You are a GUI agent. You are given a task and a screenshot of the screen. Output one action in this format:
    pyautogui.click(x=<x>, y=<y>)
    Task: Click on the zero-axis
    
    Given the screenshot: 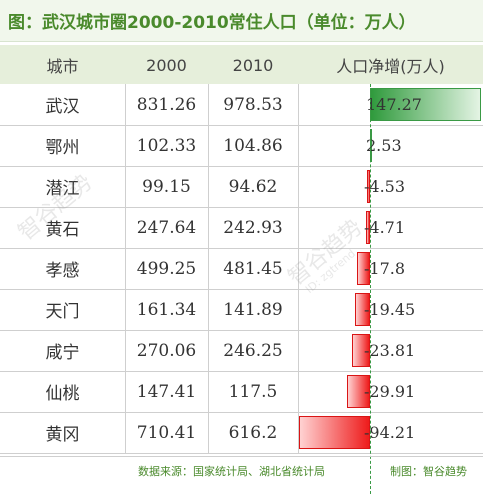 What is the action you would take?
    pyautogui.click(x=370, y=289)
    